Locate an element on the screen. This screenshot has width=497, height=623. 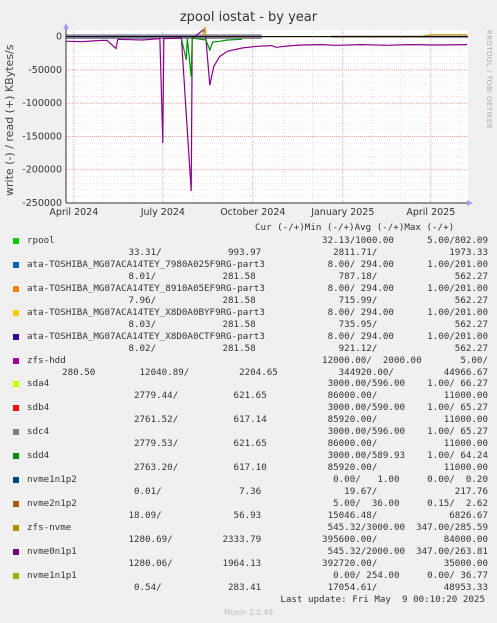
legend-values-line2: 8.01/ 281.58 787.18/ 562.27 is located at coordinates (305, 276).